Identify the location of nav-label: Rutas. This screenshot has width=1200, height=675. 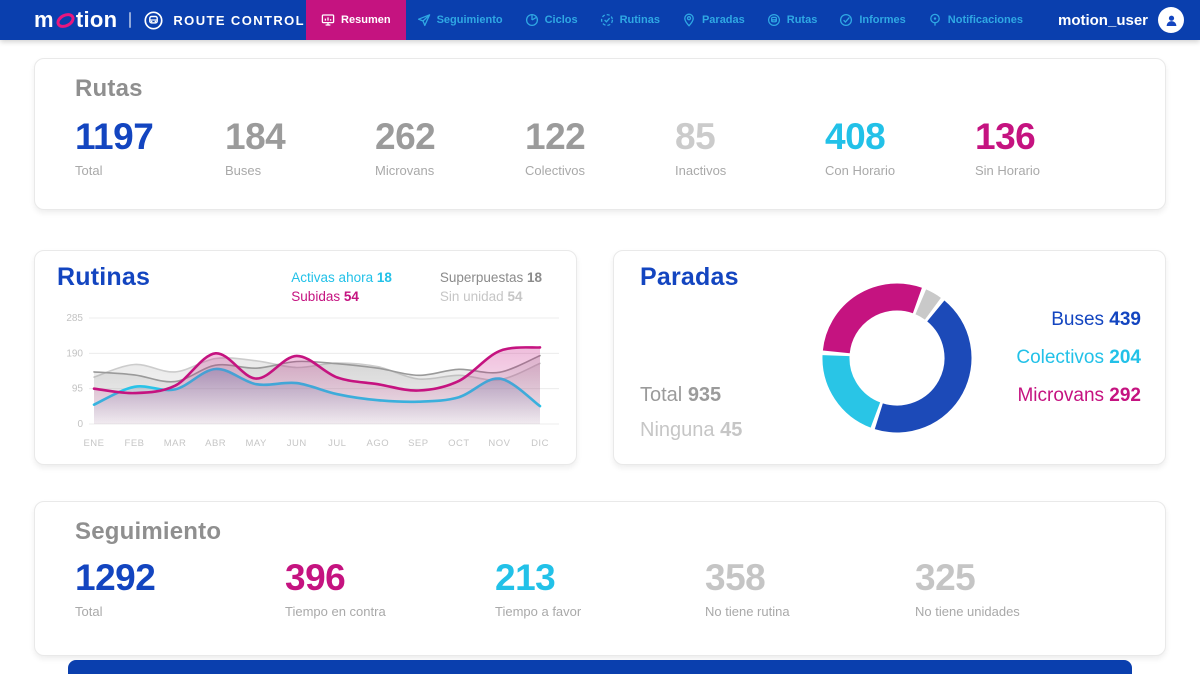
(802, 20).